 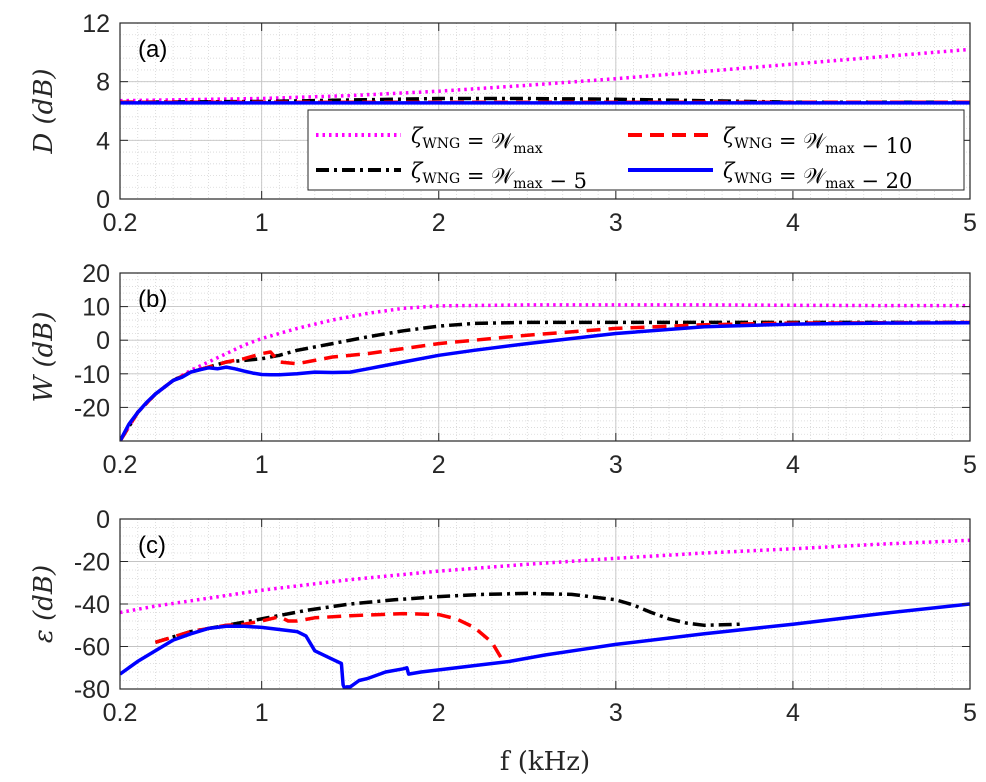 I want to click on y-axis-label: ε (dB), so click(x=44, y=604).